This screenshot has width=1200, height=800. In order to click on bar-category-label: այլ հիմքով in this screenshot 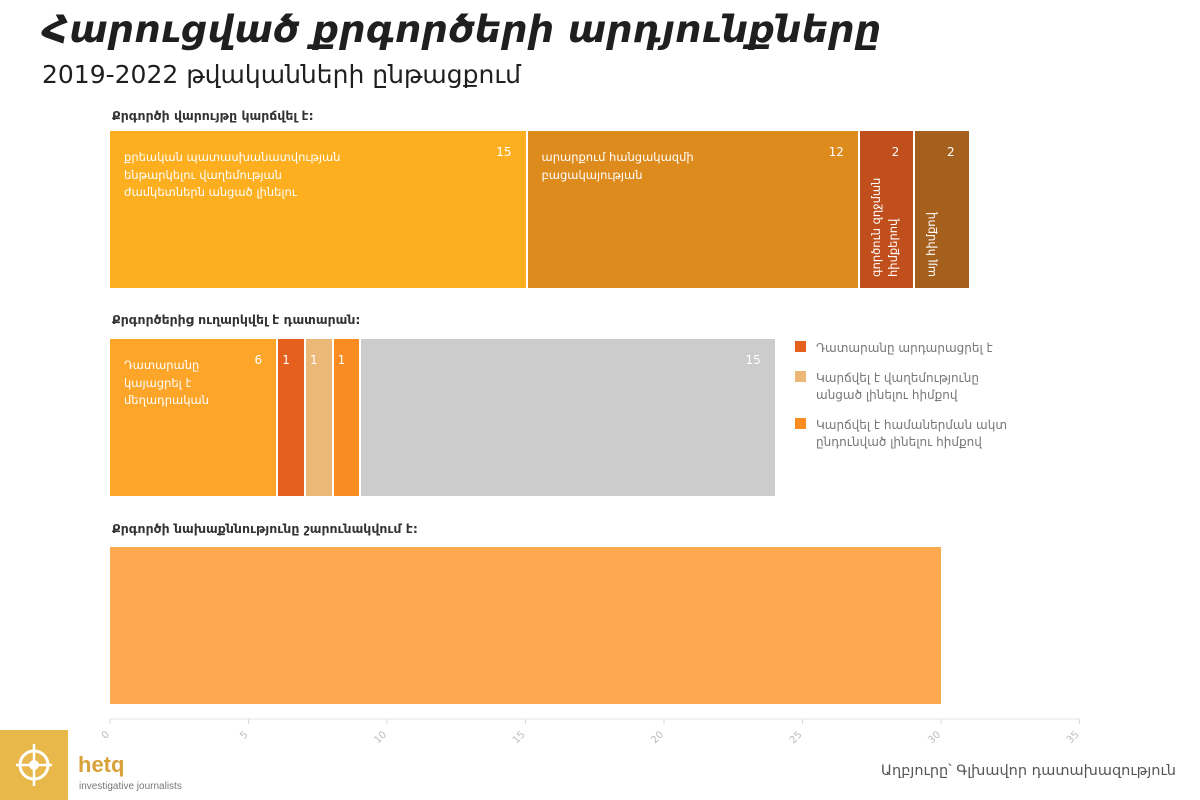, I will do `click(931, 244)`.